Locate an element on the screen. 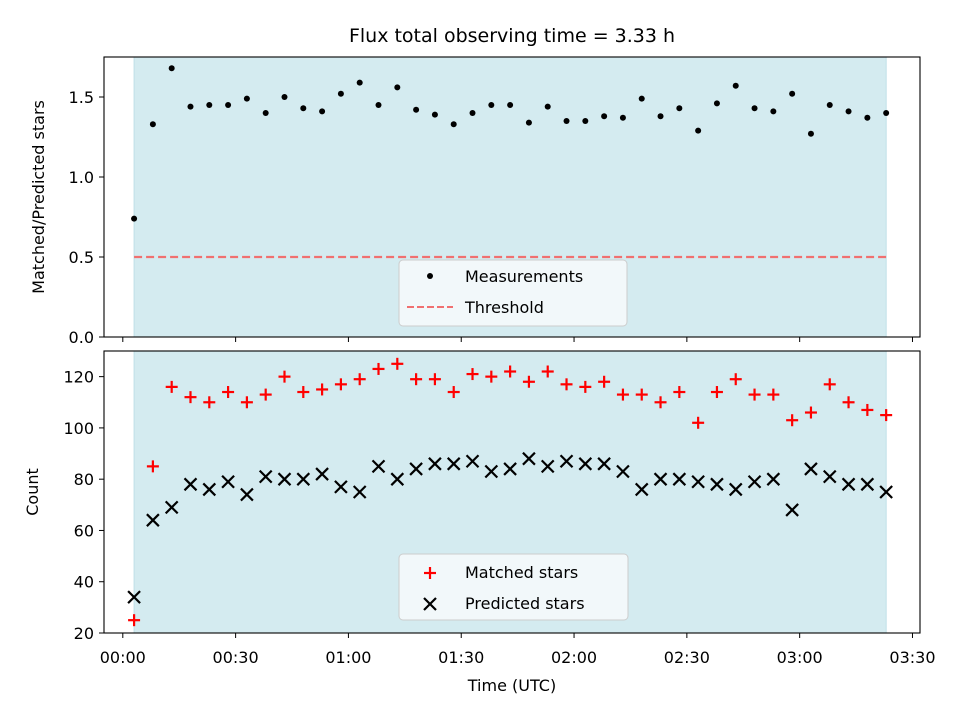 This screenshot has height=720, width=960. x-tick-label: 00:30 is located at coordinates (236, 657).